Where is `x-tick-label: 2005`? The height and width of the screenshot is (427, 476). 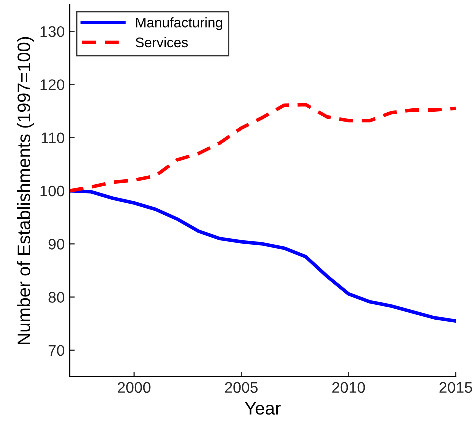
x-tick-label: 2005 is located at coordinates (241, 388).